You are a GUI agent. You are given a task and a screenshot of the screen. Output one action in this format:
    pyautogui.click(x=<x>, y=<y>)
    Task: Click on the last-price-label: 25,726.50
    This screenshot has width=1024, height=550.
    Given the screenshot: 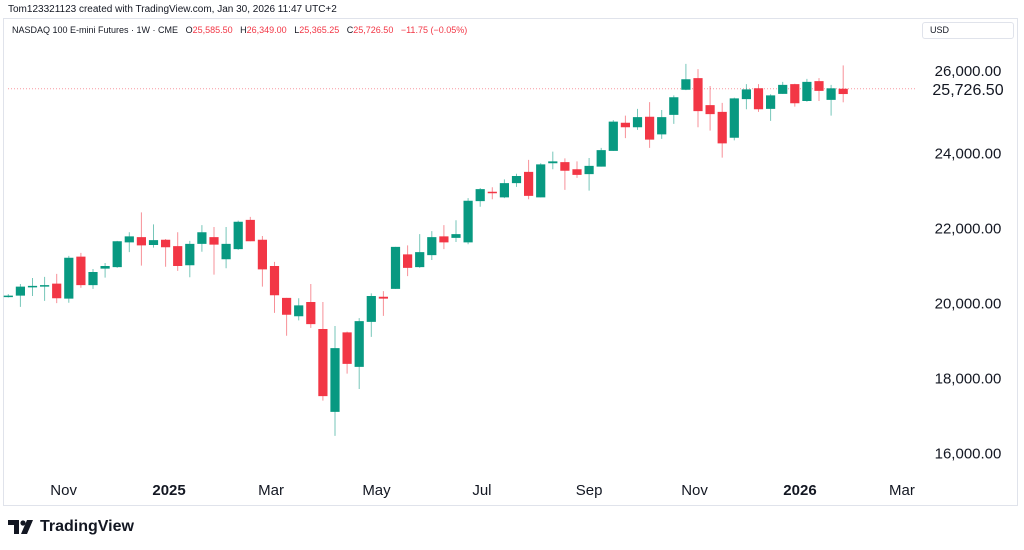 What is the action you would take?
    pyautogui.click(x=967, y=90)
    